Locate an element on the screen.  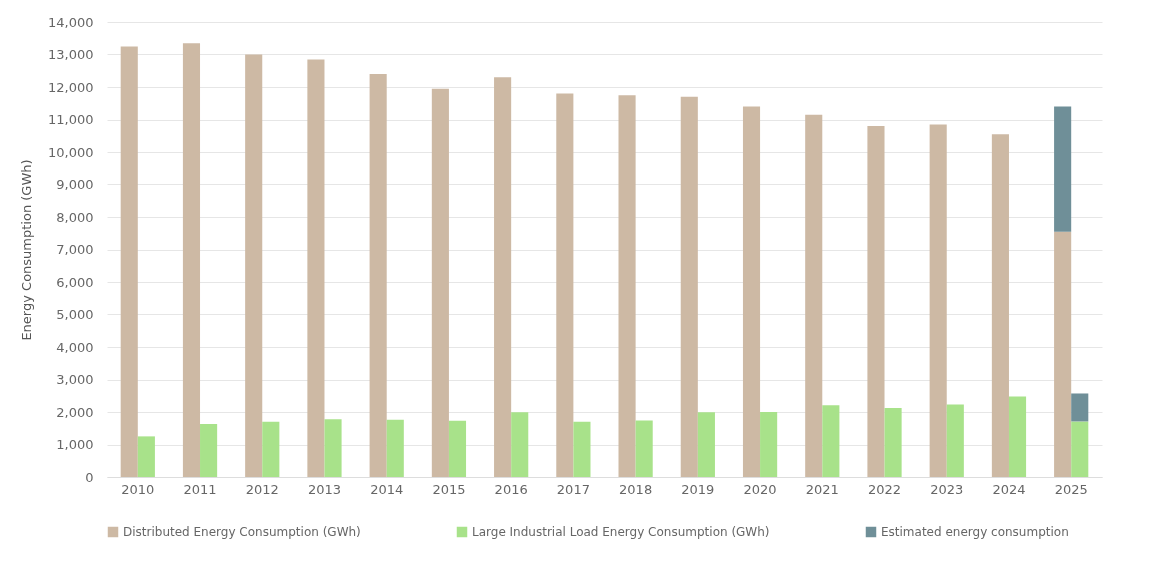
x-tick-label: 2014 is located at coordinates (387, 489).